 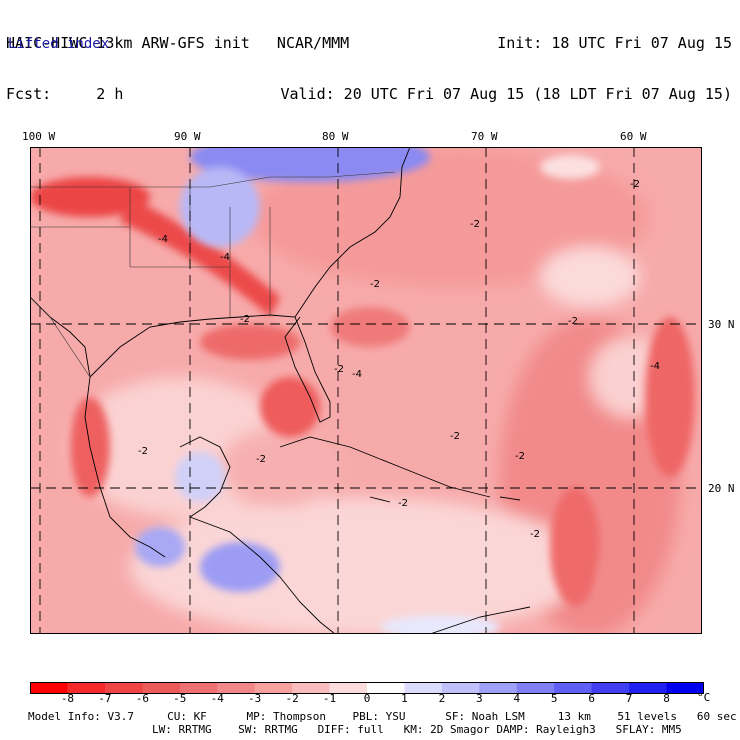 I want to click on coast-yucatan, so click(x=205, y=477).